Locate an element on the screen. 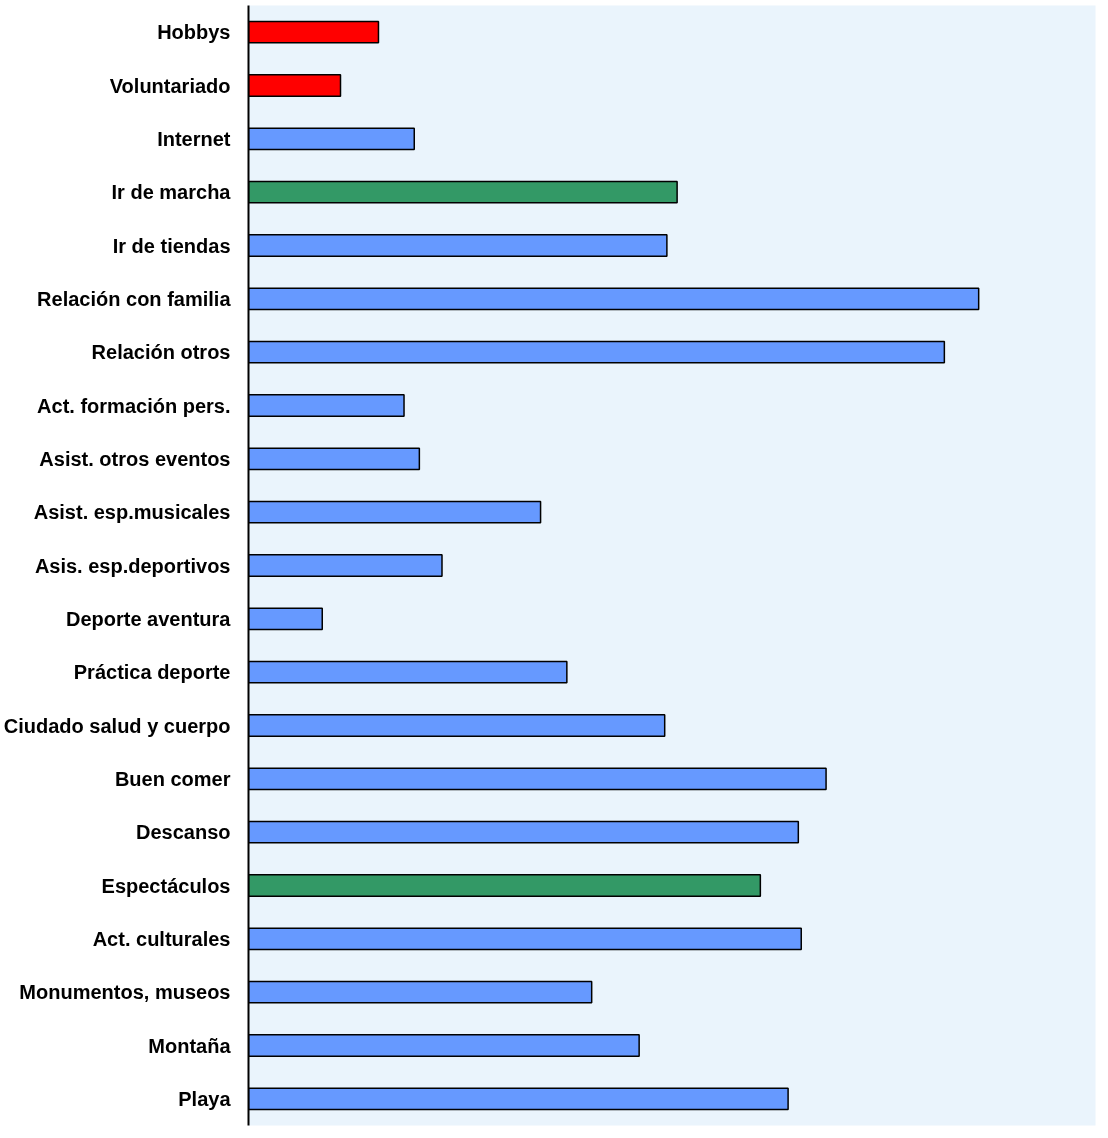  y-tick-label: Ir de marcha is located at coordinates (171, 192).